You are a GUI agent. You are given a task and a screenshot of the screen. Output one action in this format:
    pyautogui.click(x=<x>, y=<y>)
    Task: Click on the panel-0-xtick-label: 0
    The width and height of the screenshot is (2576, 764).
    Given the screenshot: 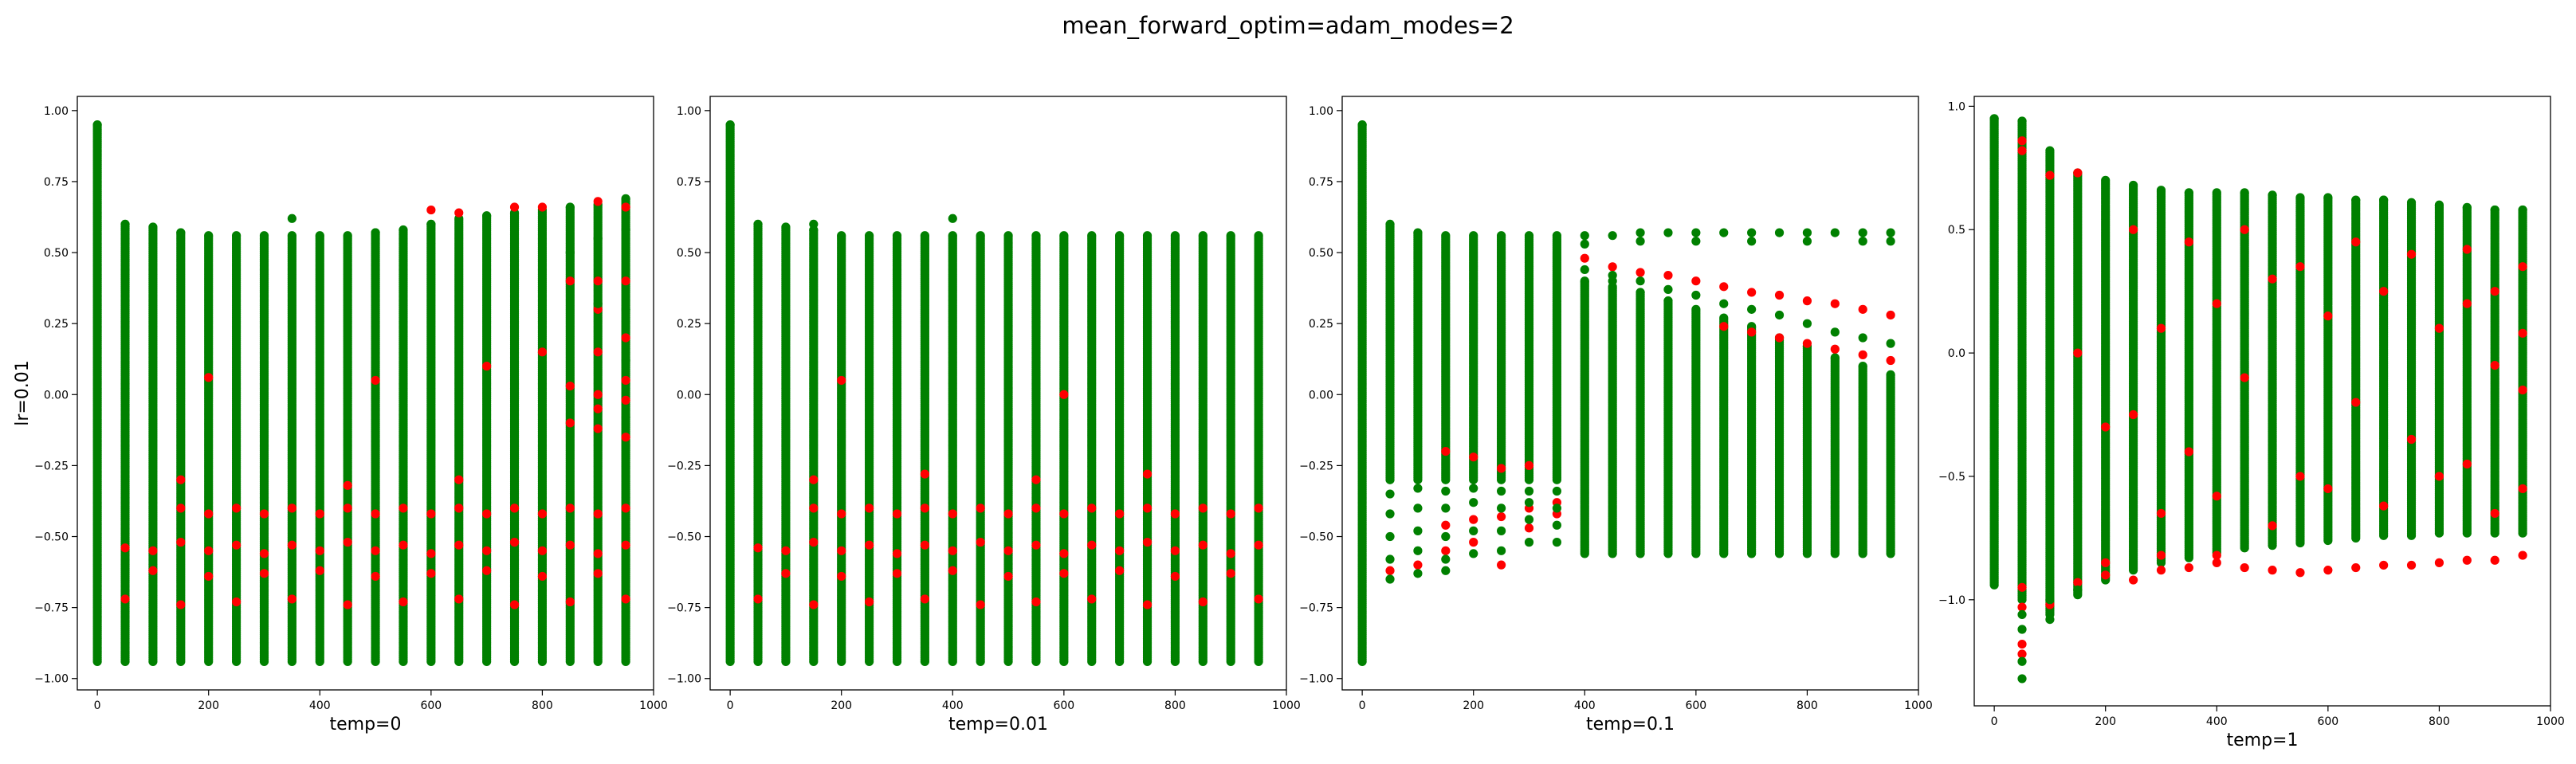 What is the action you would take?
    pyautogui.click(x=97, y=705)
    